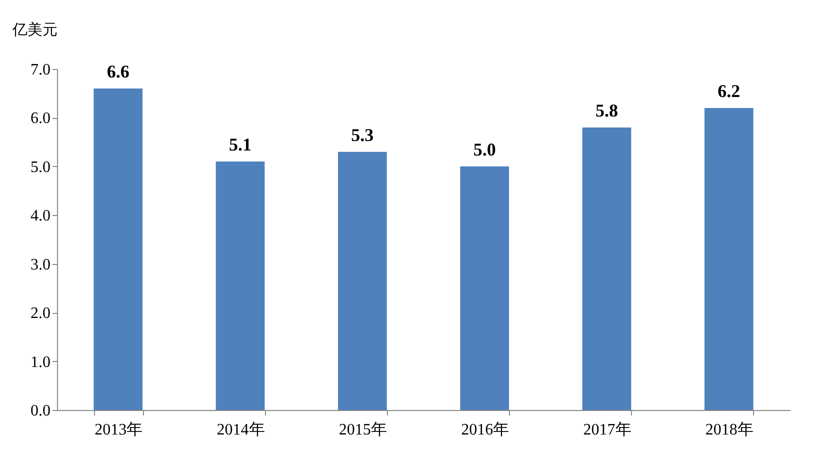 The height and width of the screenshot is (471, 825). Describe the element at coordinates (40, 362) in the screenshot. I see `y-tick-label: 1.0` at that location.